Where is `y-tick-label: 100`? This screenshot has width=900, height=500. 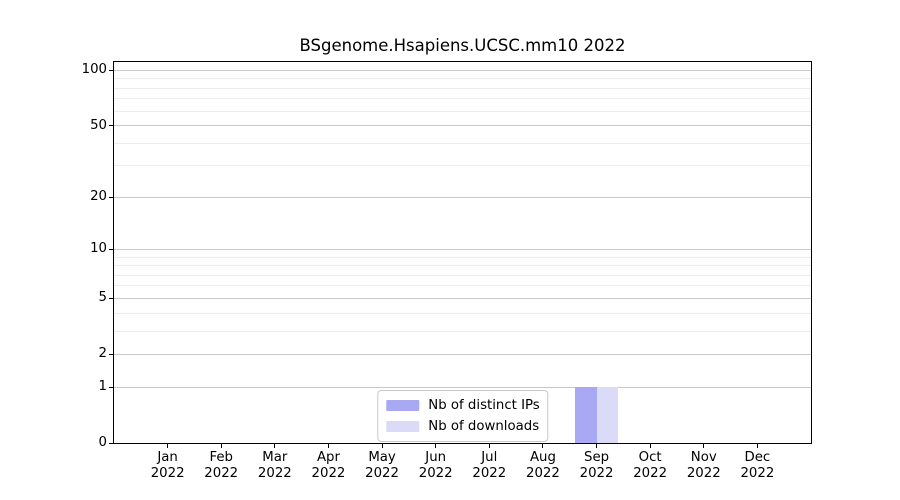 y-tick-label: 100 is located at coordinates (94, 70).